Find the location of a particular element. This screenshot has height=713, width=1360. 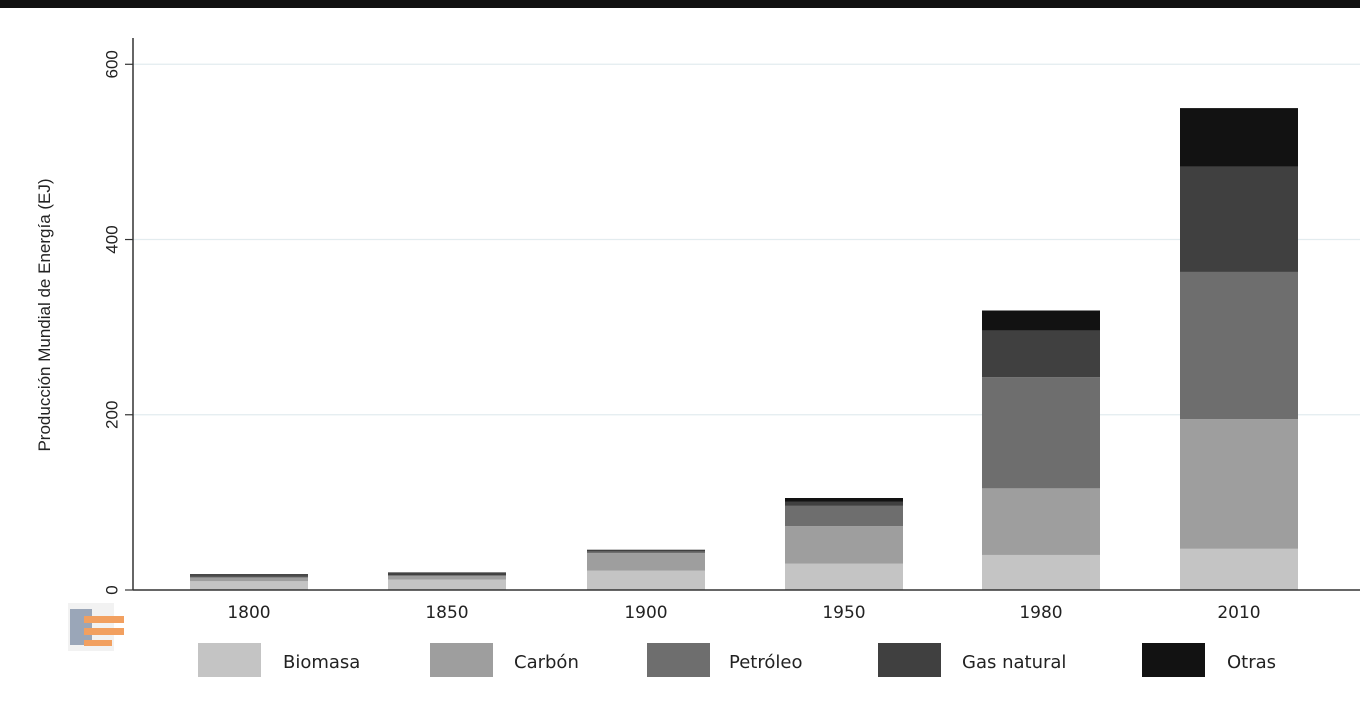

legend-label: Carbón is located at coordinates (546, 662).